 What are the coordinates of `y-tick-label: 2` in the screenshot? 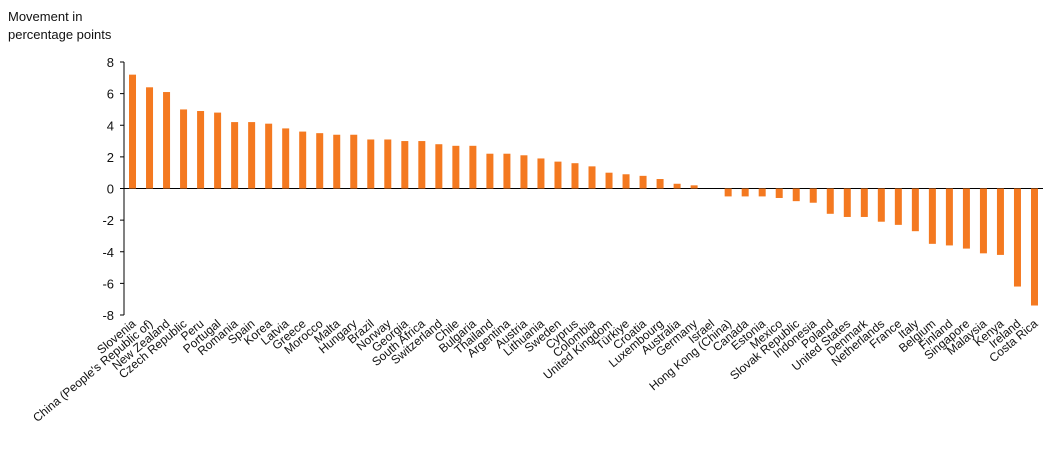 It's located at (110, 157).